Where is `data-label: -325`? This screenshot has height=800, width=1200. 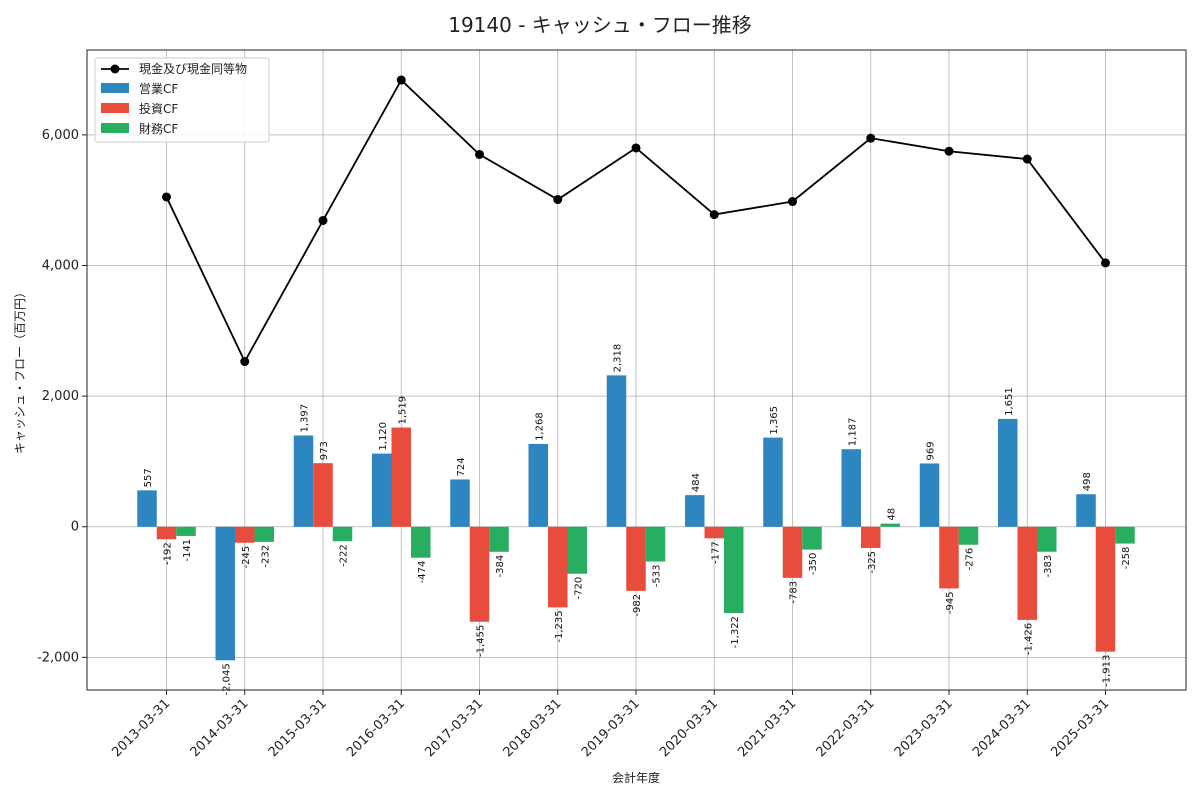
data-label: -325 is located at coordinates (872, 562).